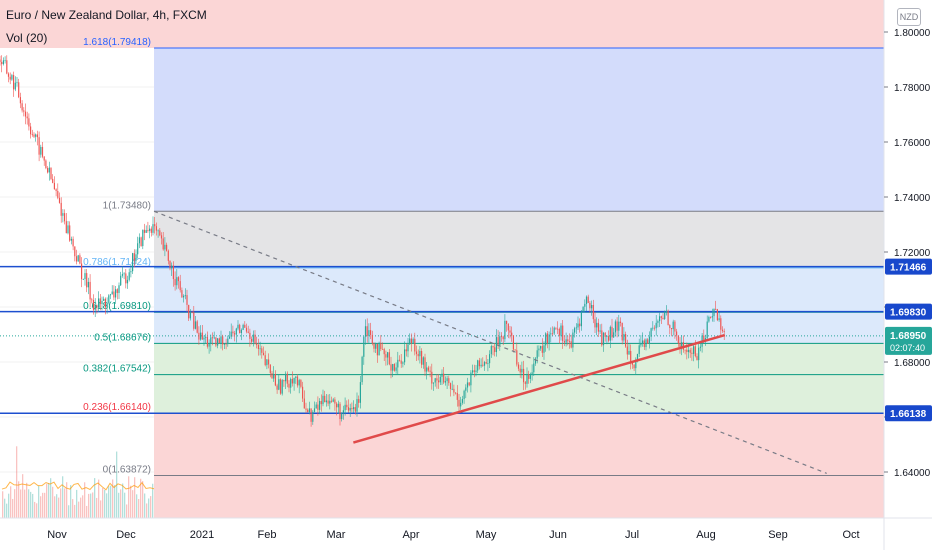  I want to click on volume-indicator-label: Vol (20), so click(27, 38).